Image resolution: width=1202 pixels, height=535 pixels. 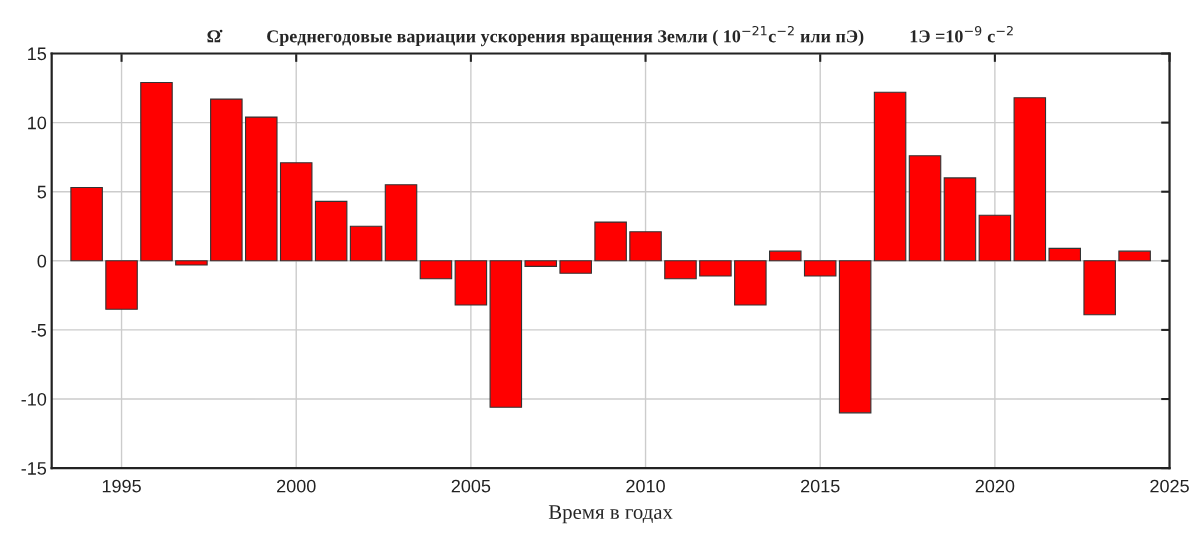 What do you see at coordinates (471, 486) in the screenshot?
I see `x-tick-label: 2005` at bounding box center [471, 486].